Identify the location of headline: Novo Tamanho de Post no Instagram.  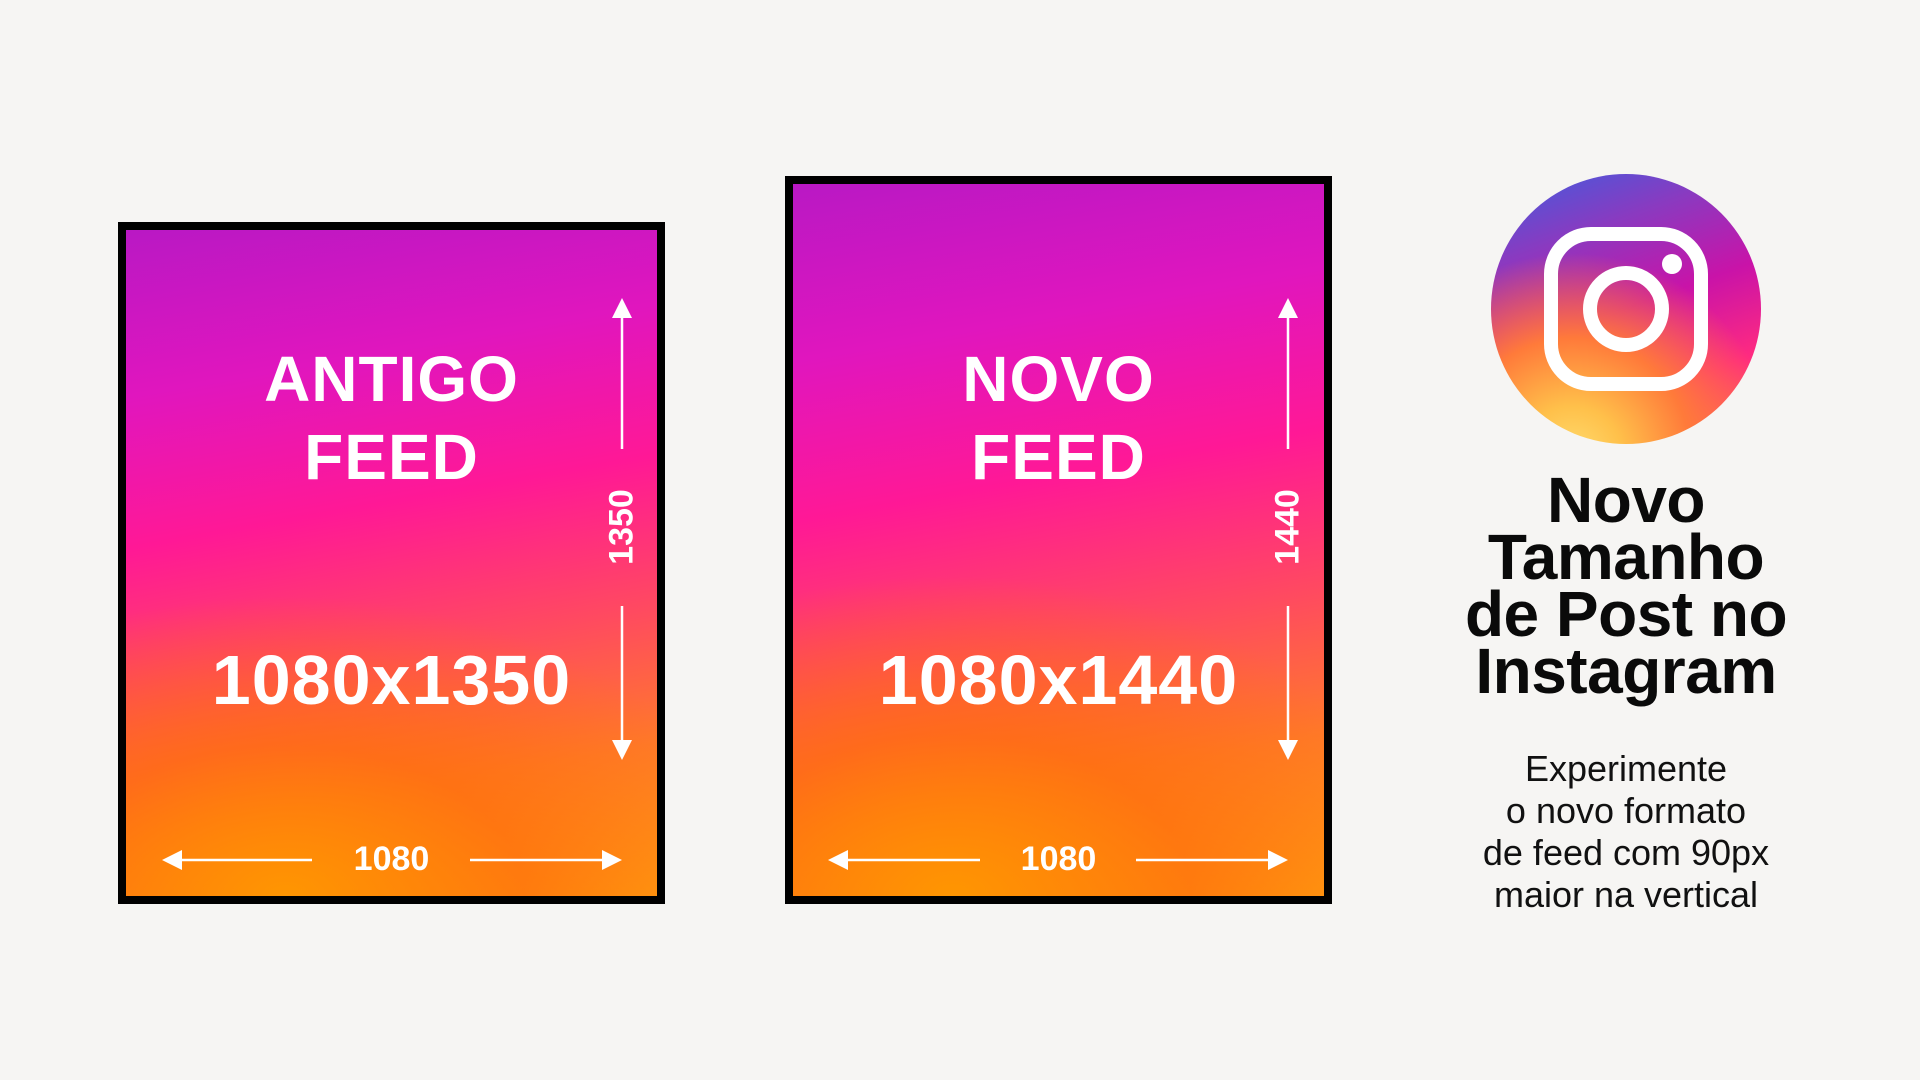
(1626, 585).